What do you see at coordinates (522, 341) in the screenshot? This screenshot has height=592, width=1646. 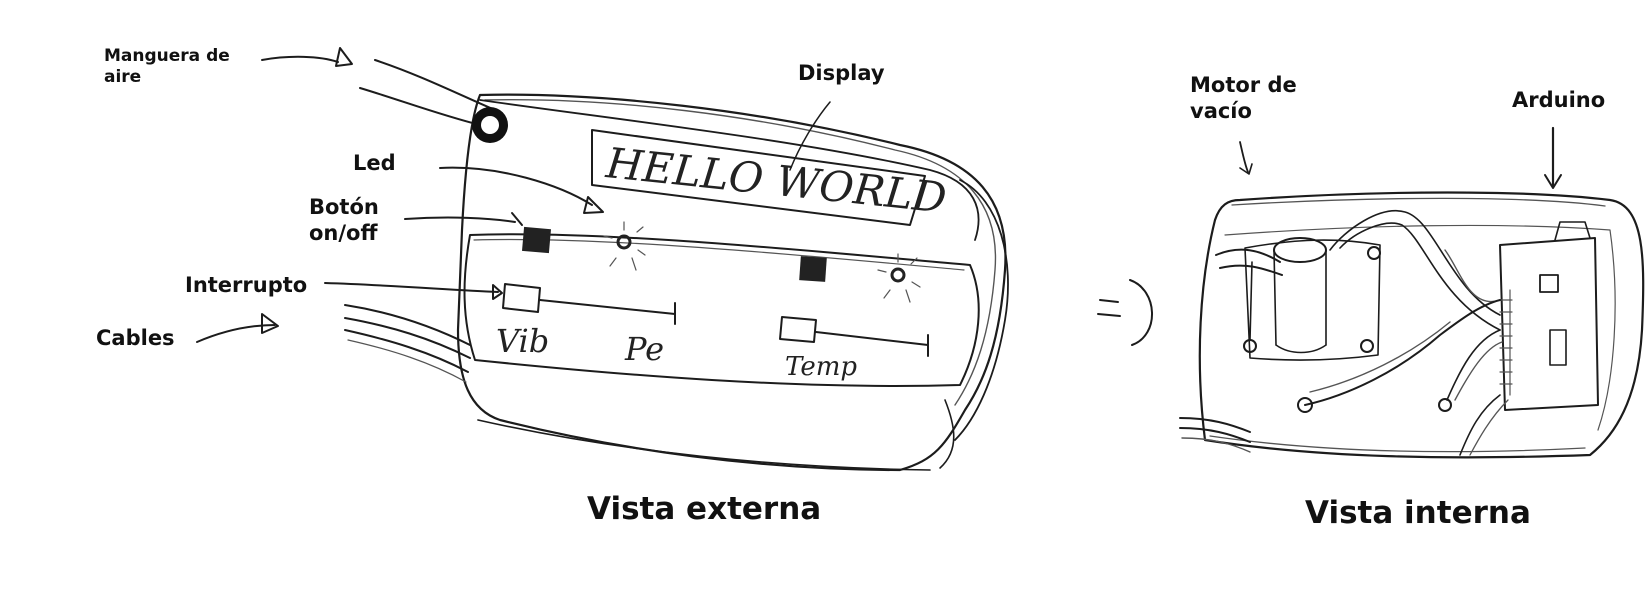 I see `vib-label: Vib` at bounding box center [522, 341].